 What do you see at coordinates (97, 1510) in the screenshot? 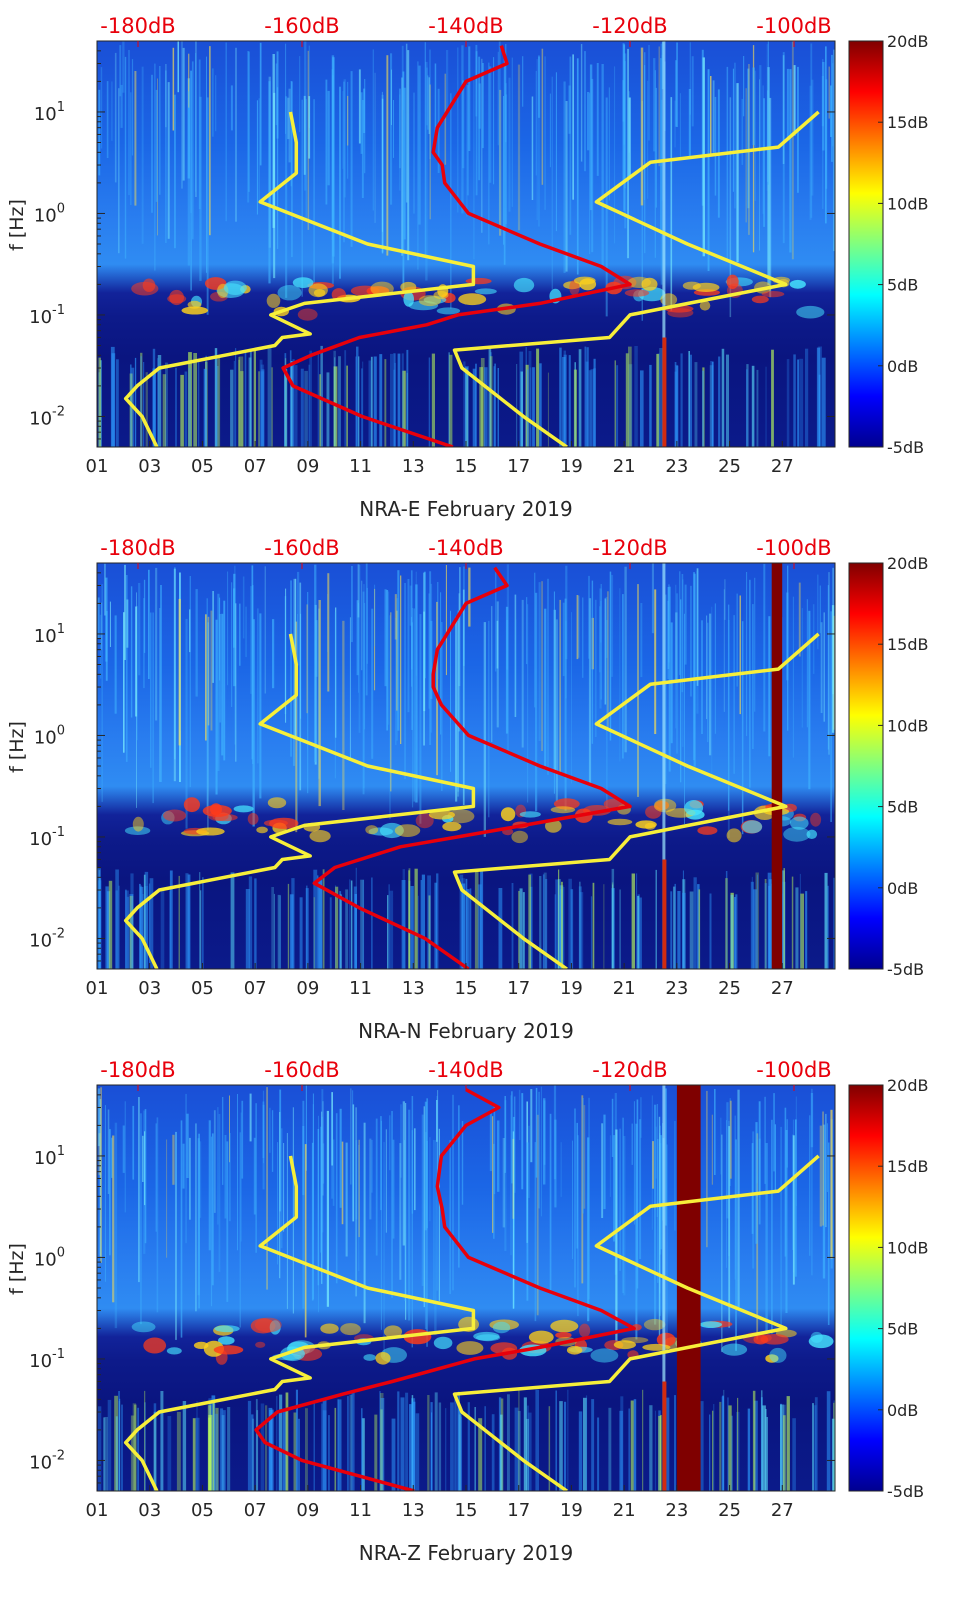
I see `x-tick-label: 01` at bounding box center [97, 1510].